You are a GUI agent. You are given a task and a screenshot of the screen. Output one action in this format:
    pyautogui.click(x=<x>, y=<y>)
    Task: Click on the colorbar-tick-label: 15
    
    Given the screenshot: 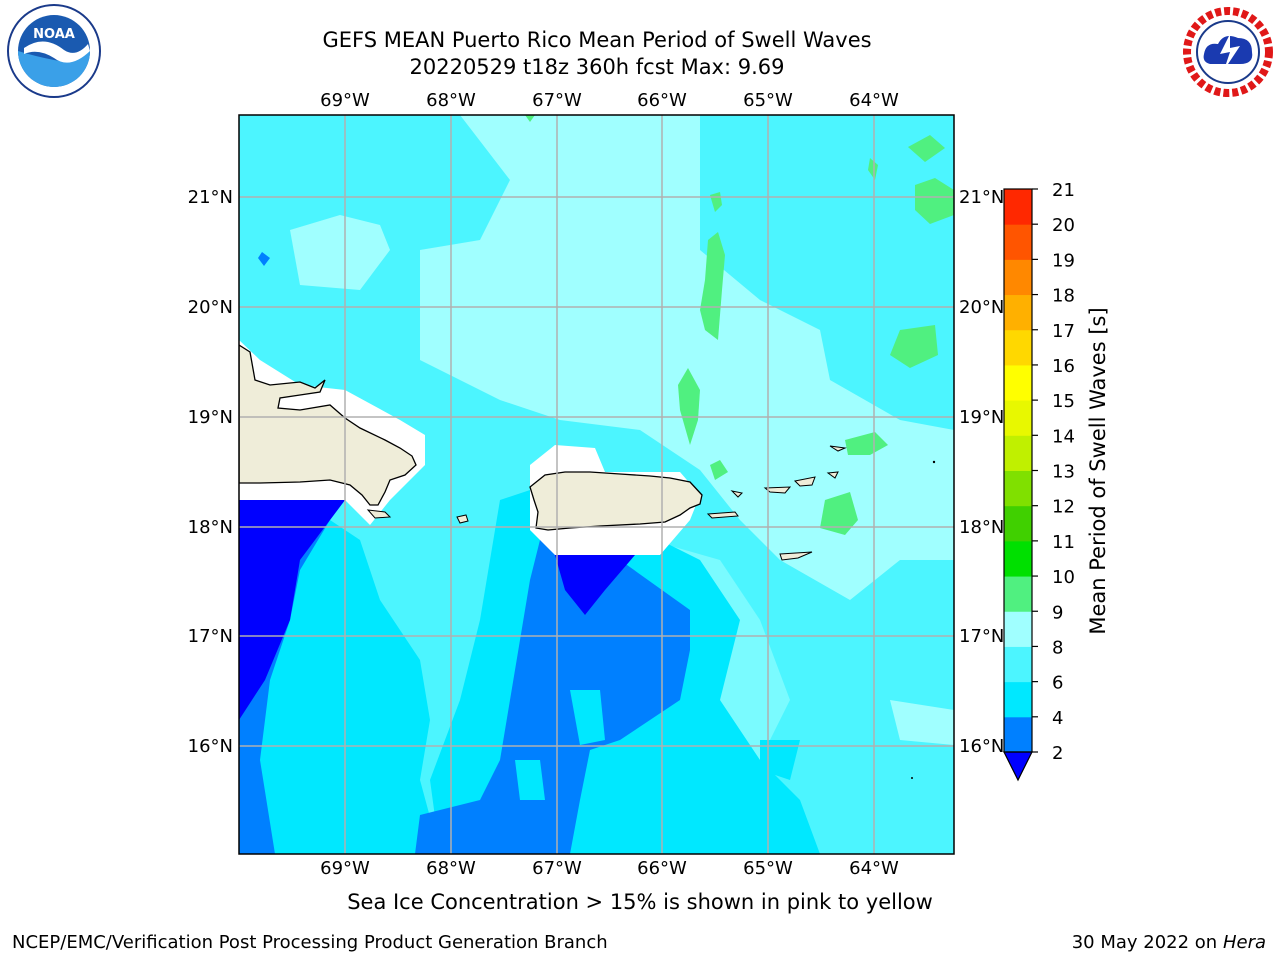 What is the action you would take?
    pyautogui.click(x=1063, y=401)
    